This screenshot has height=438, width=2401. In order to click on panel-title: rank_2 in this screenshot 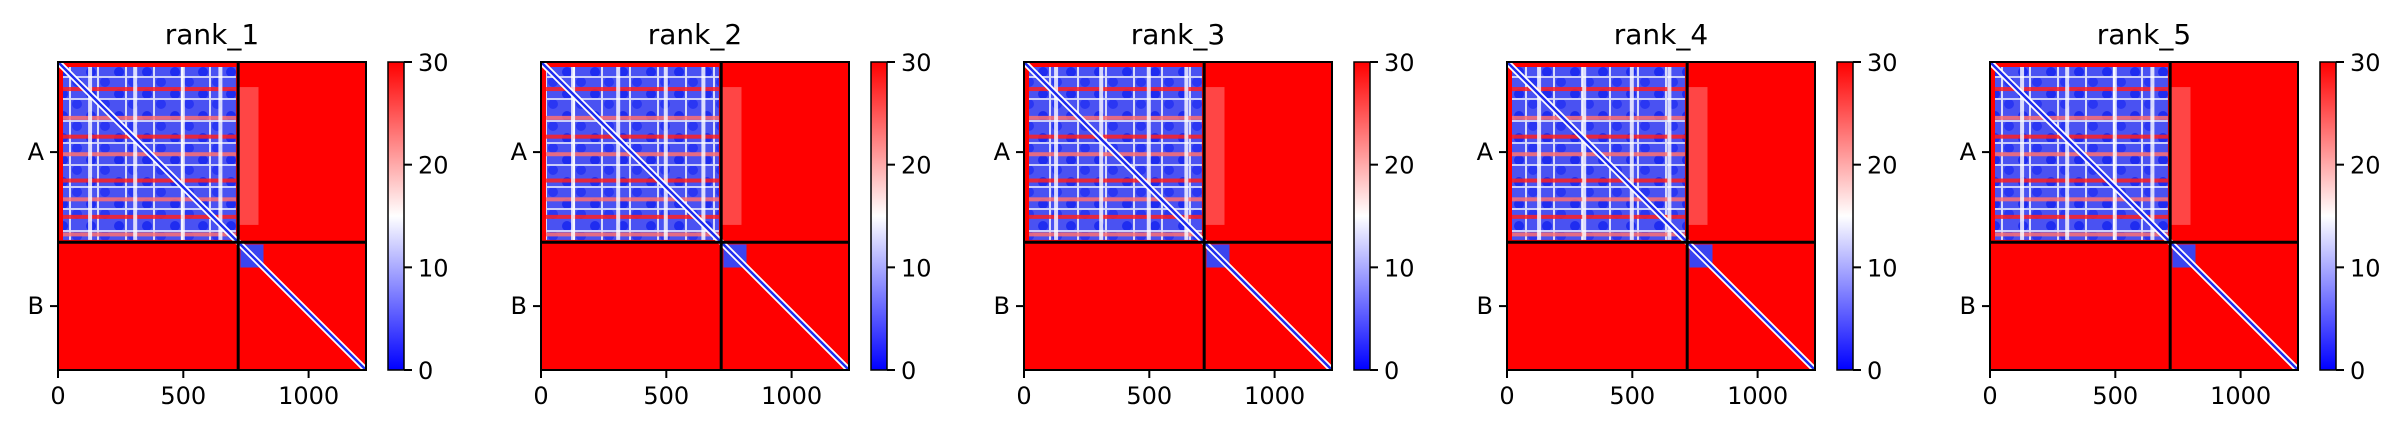, I will do `click(695, 34)`.